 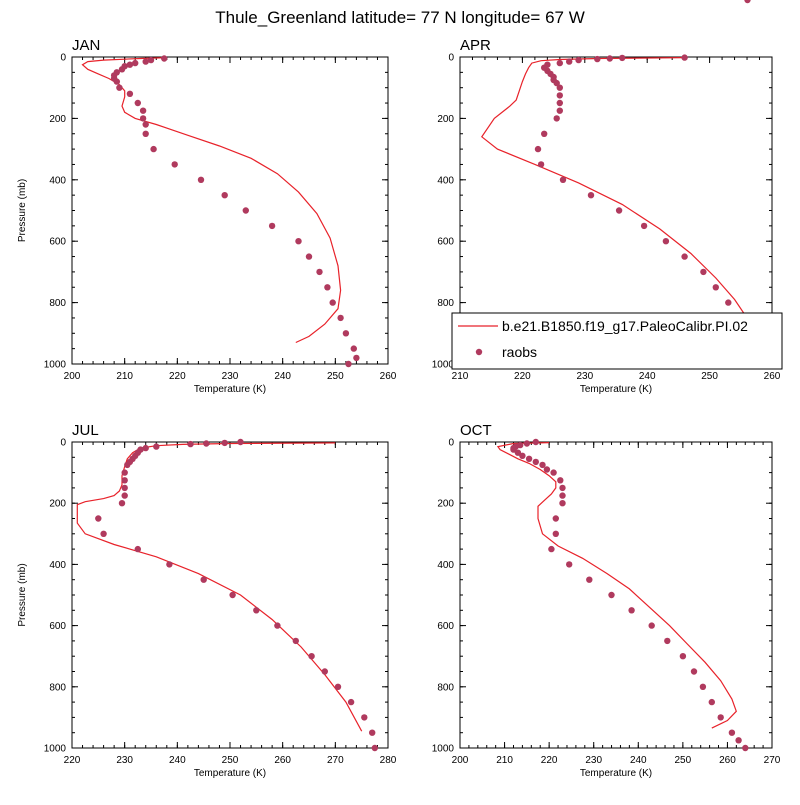 What do you see at coordinates (85, 430) in the screenshot?
I see `panel-title: JUL` at bounding box center [85, 430].